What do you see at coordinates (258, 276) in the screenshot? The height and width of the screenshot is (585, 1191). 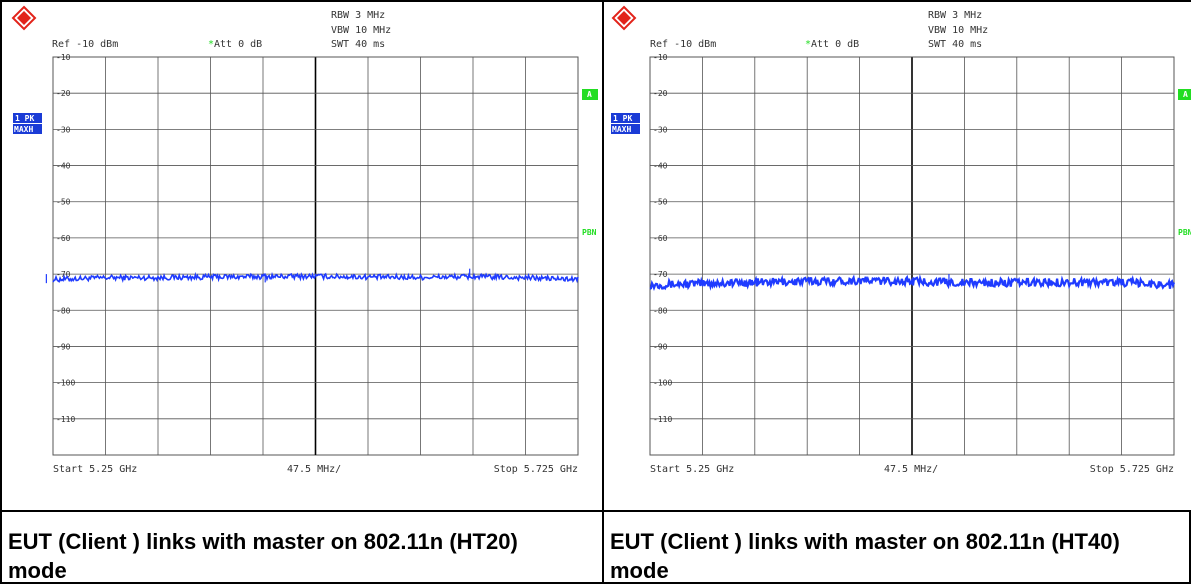 I see `trace-spikes` at bounding box center [258, 276].